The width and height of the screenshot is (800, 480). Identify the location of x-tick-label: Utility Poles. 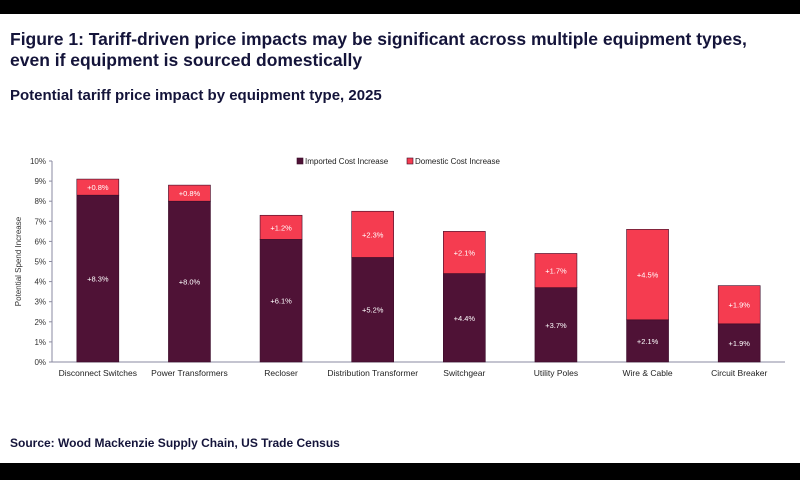
(556, 373).